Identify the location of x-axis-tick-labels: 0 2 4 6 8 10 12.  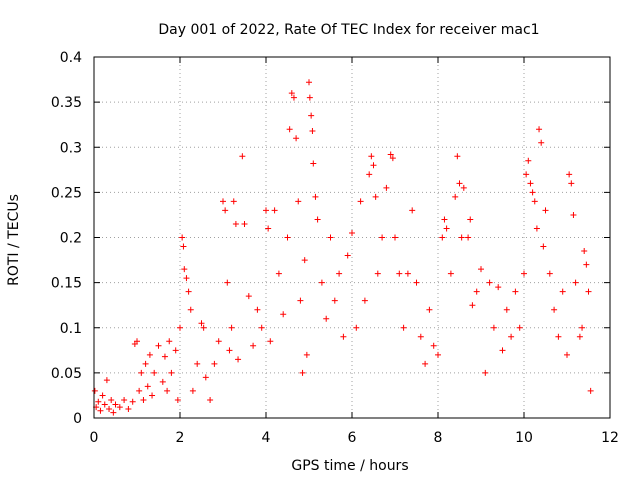
(354, 438).